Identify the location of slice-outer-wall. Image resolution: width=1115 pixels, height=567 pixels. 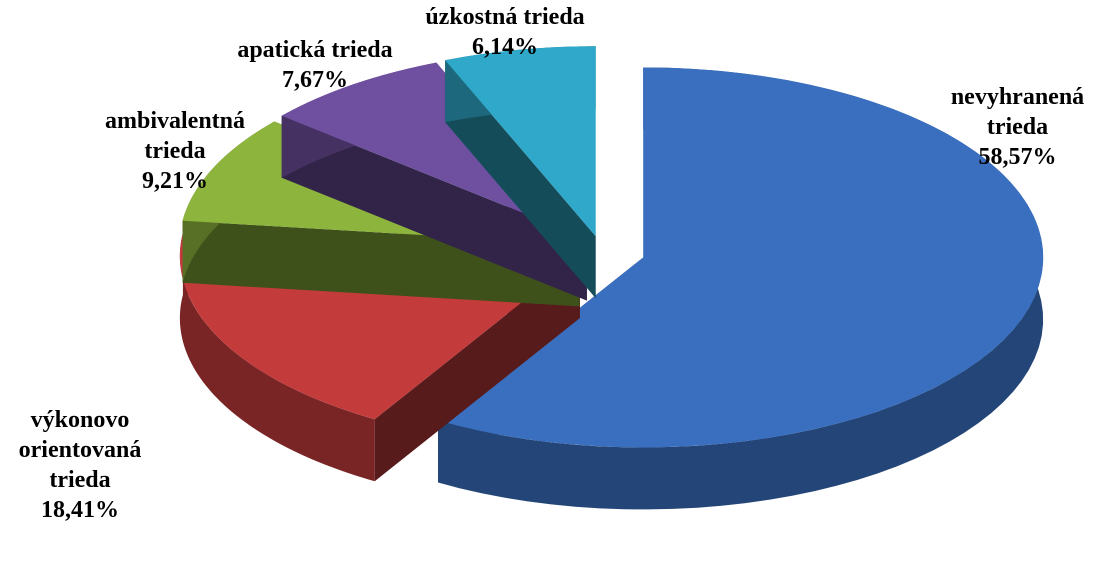
(277, 357).